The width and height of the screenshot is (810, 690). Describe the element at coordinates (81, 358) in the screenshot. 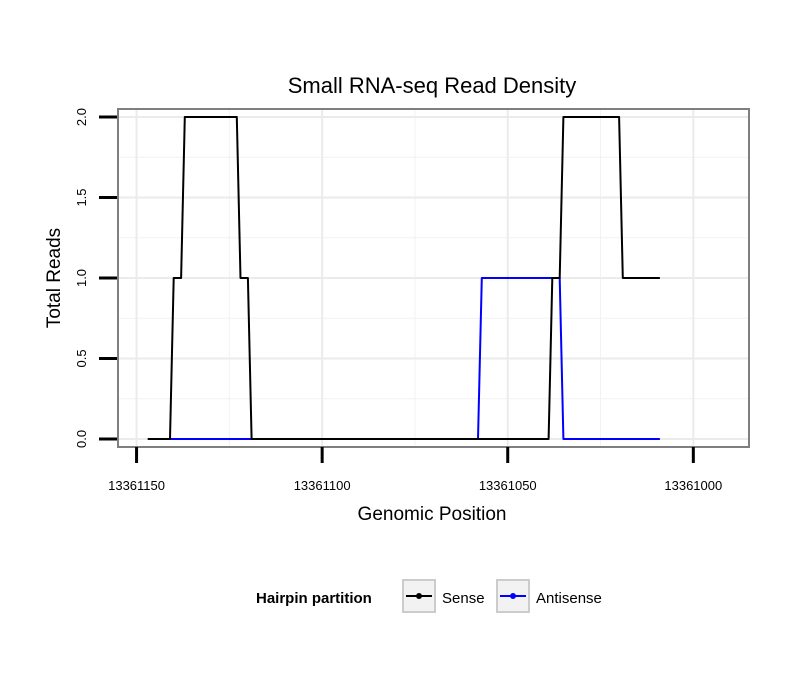

I see `y-tick-label: 0.5` at that location.